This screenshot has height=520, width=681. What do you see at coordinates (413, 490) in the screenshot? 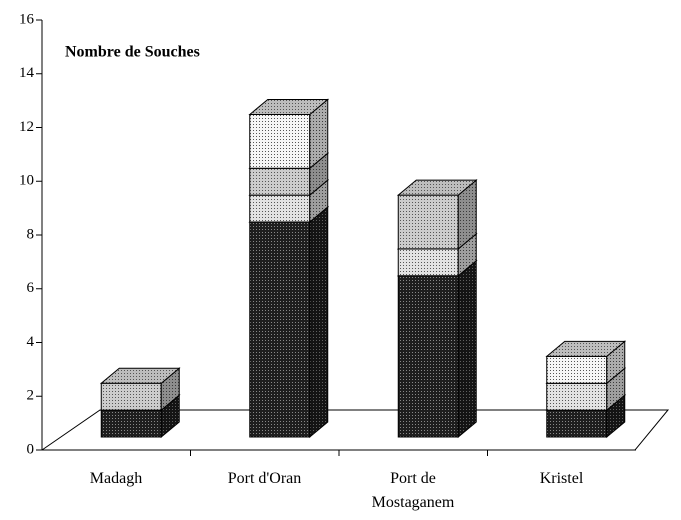
I see `x-tick-label: Port de Mostaganem` at bounding box center [413, 490].